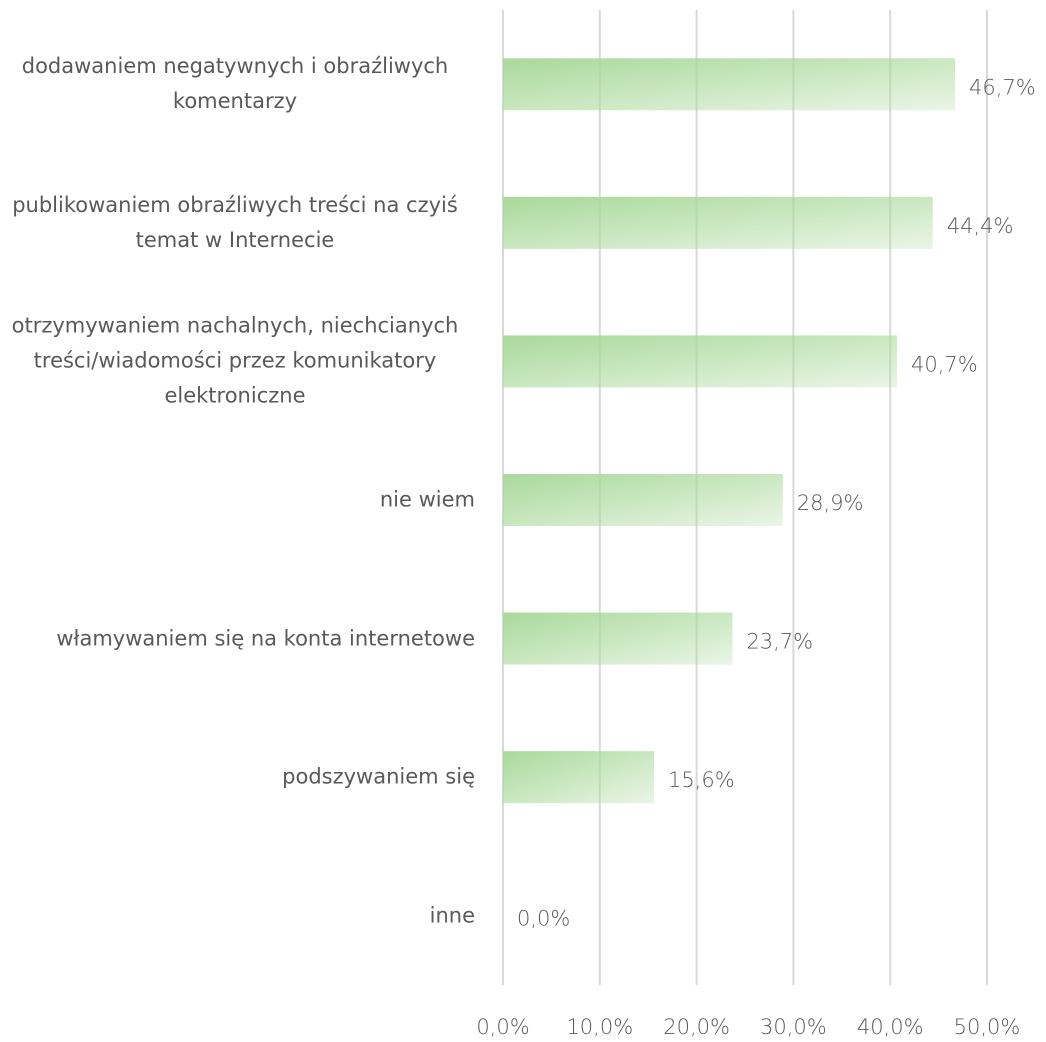 This screenshot has width=1046, height=1042. What do you see at coordinates (237, 777) in the screenshot?
I see `category-label-box: podszywaniem się` at bounding box center [237, 777].